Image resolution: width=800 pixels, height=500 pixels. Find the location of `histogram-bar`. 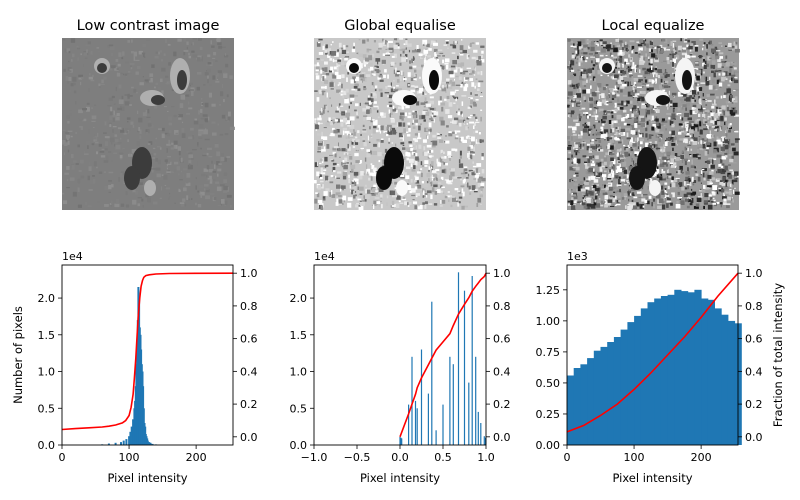

histogram-bar is located at coordinates (432, 373).